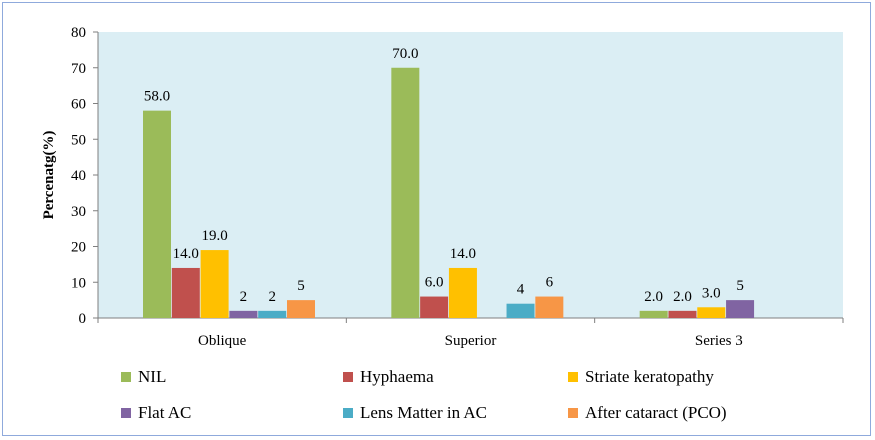  I want to click on legend-label: Hyphaema, so click(397, 376).